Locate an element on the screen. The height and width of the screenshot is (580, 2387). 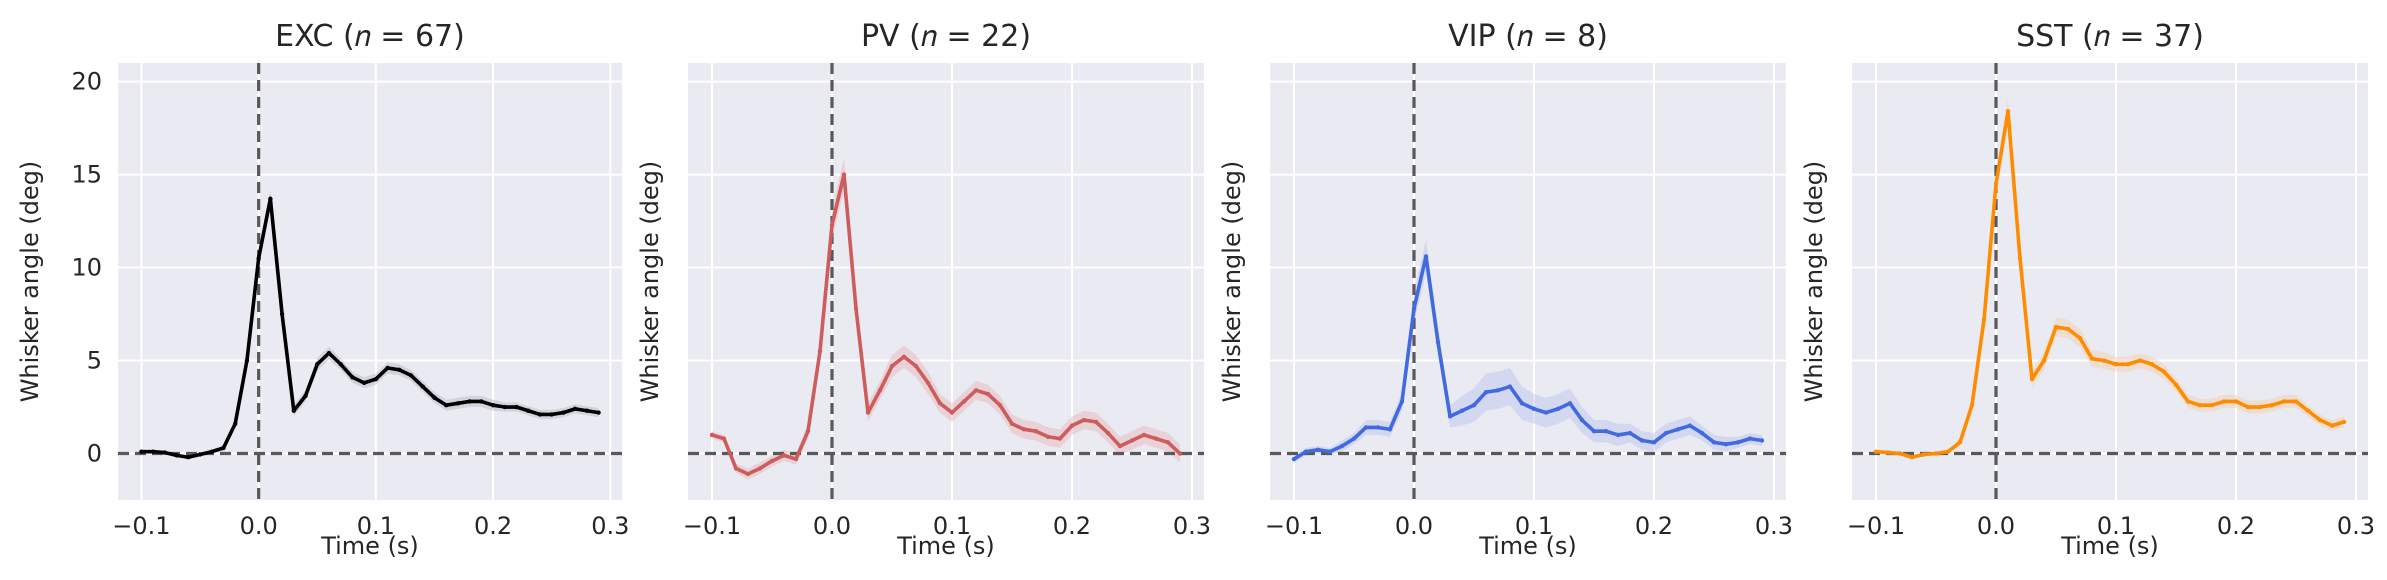
y-tick-label: 10 is located at coordinates (86, 268).